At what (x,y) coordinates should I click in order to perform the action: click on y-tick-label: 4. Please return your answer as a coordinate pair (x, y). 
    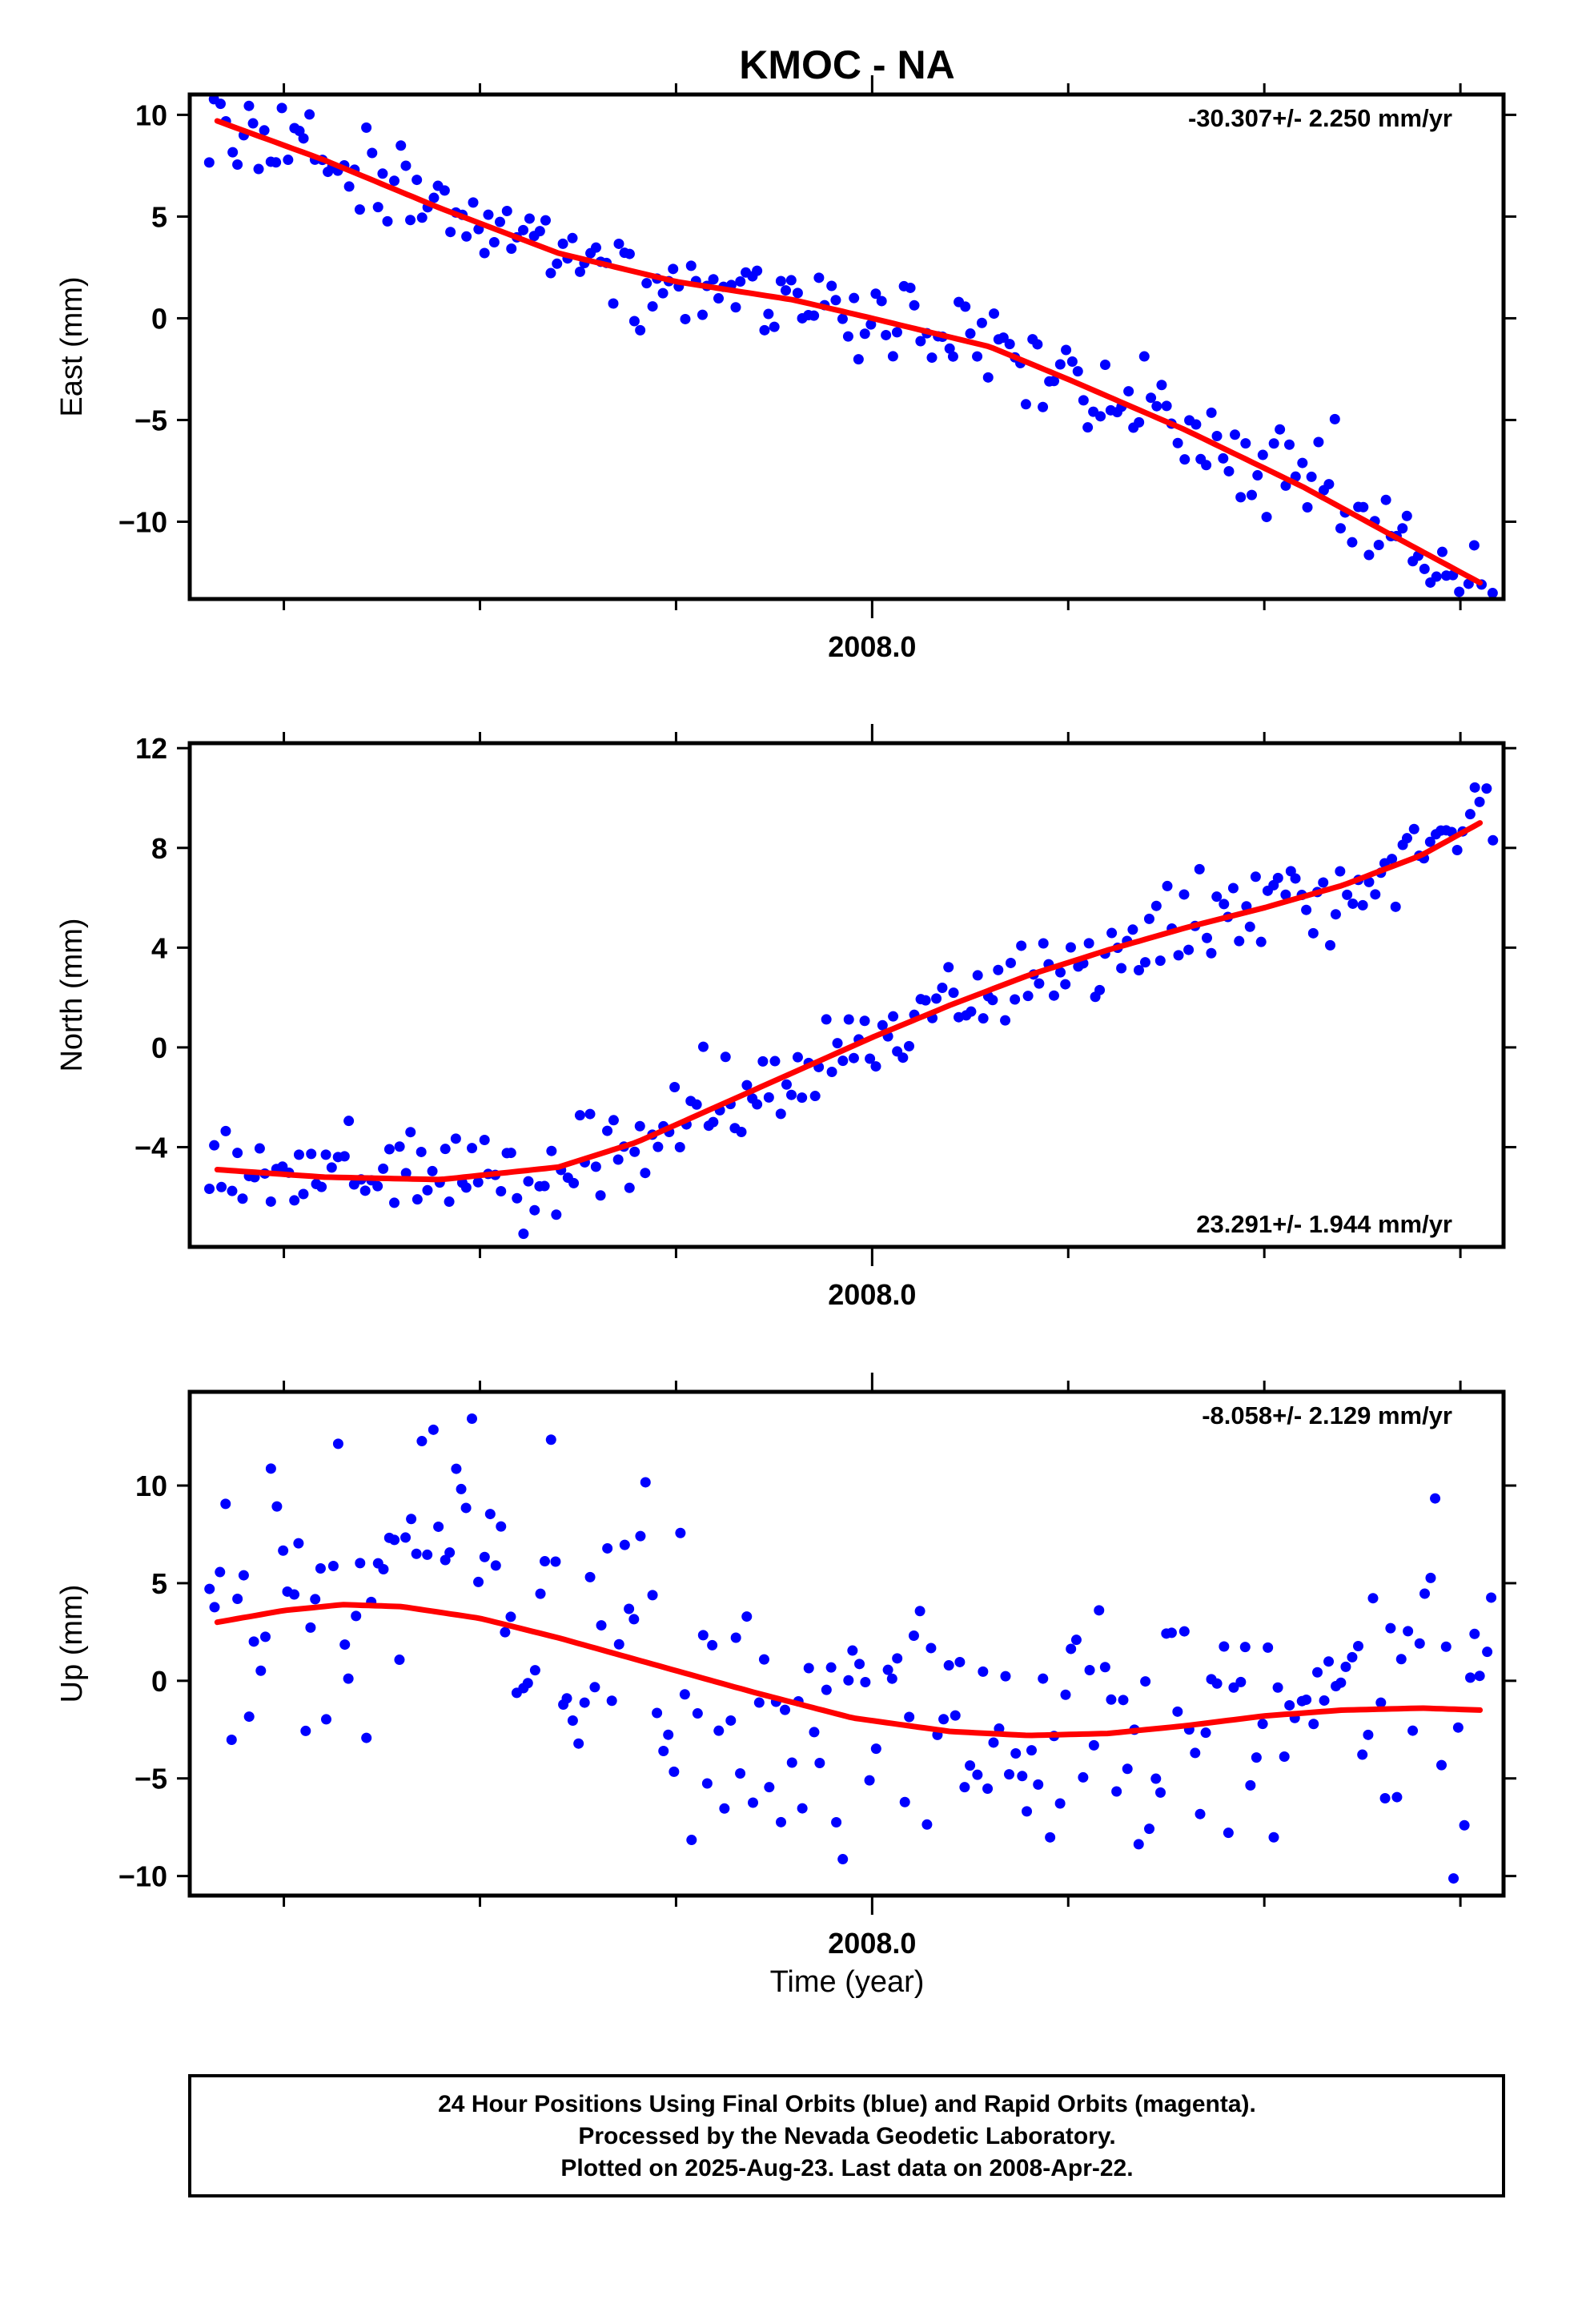
    Looking at the image, I should click on (159, 947).